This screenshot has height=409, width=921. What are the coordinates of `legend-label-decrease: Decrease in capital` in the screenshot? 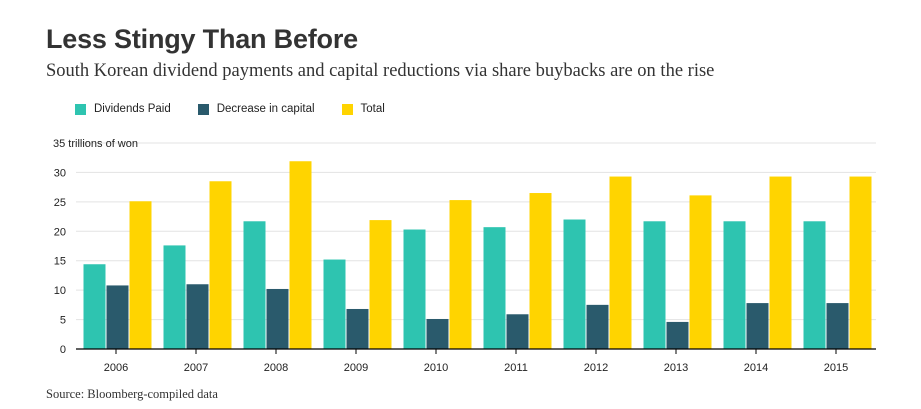 It's located at (265, 109).